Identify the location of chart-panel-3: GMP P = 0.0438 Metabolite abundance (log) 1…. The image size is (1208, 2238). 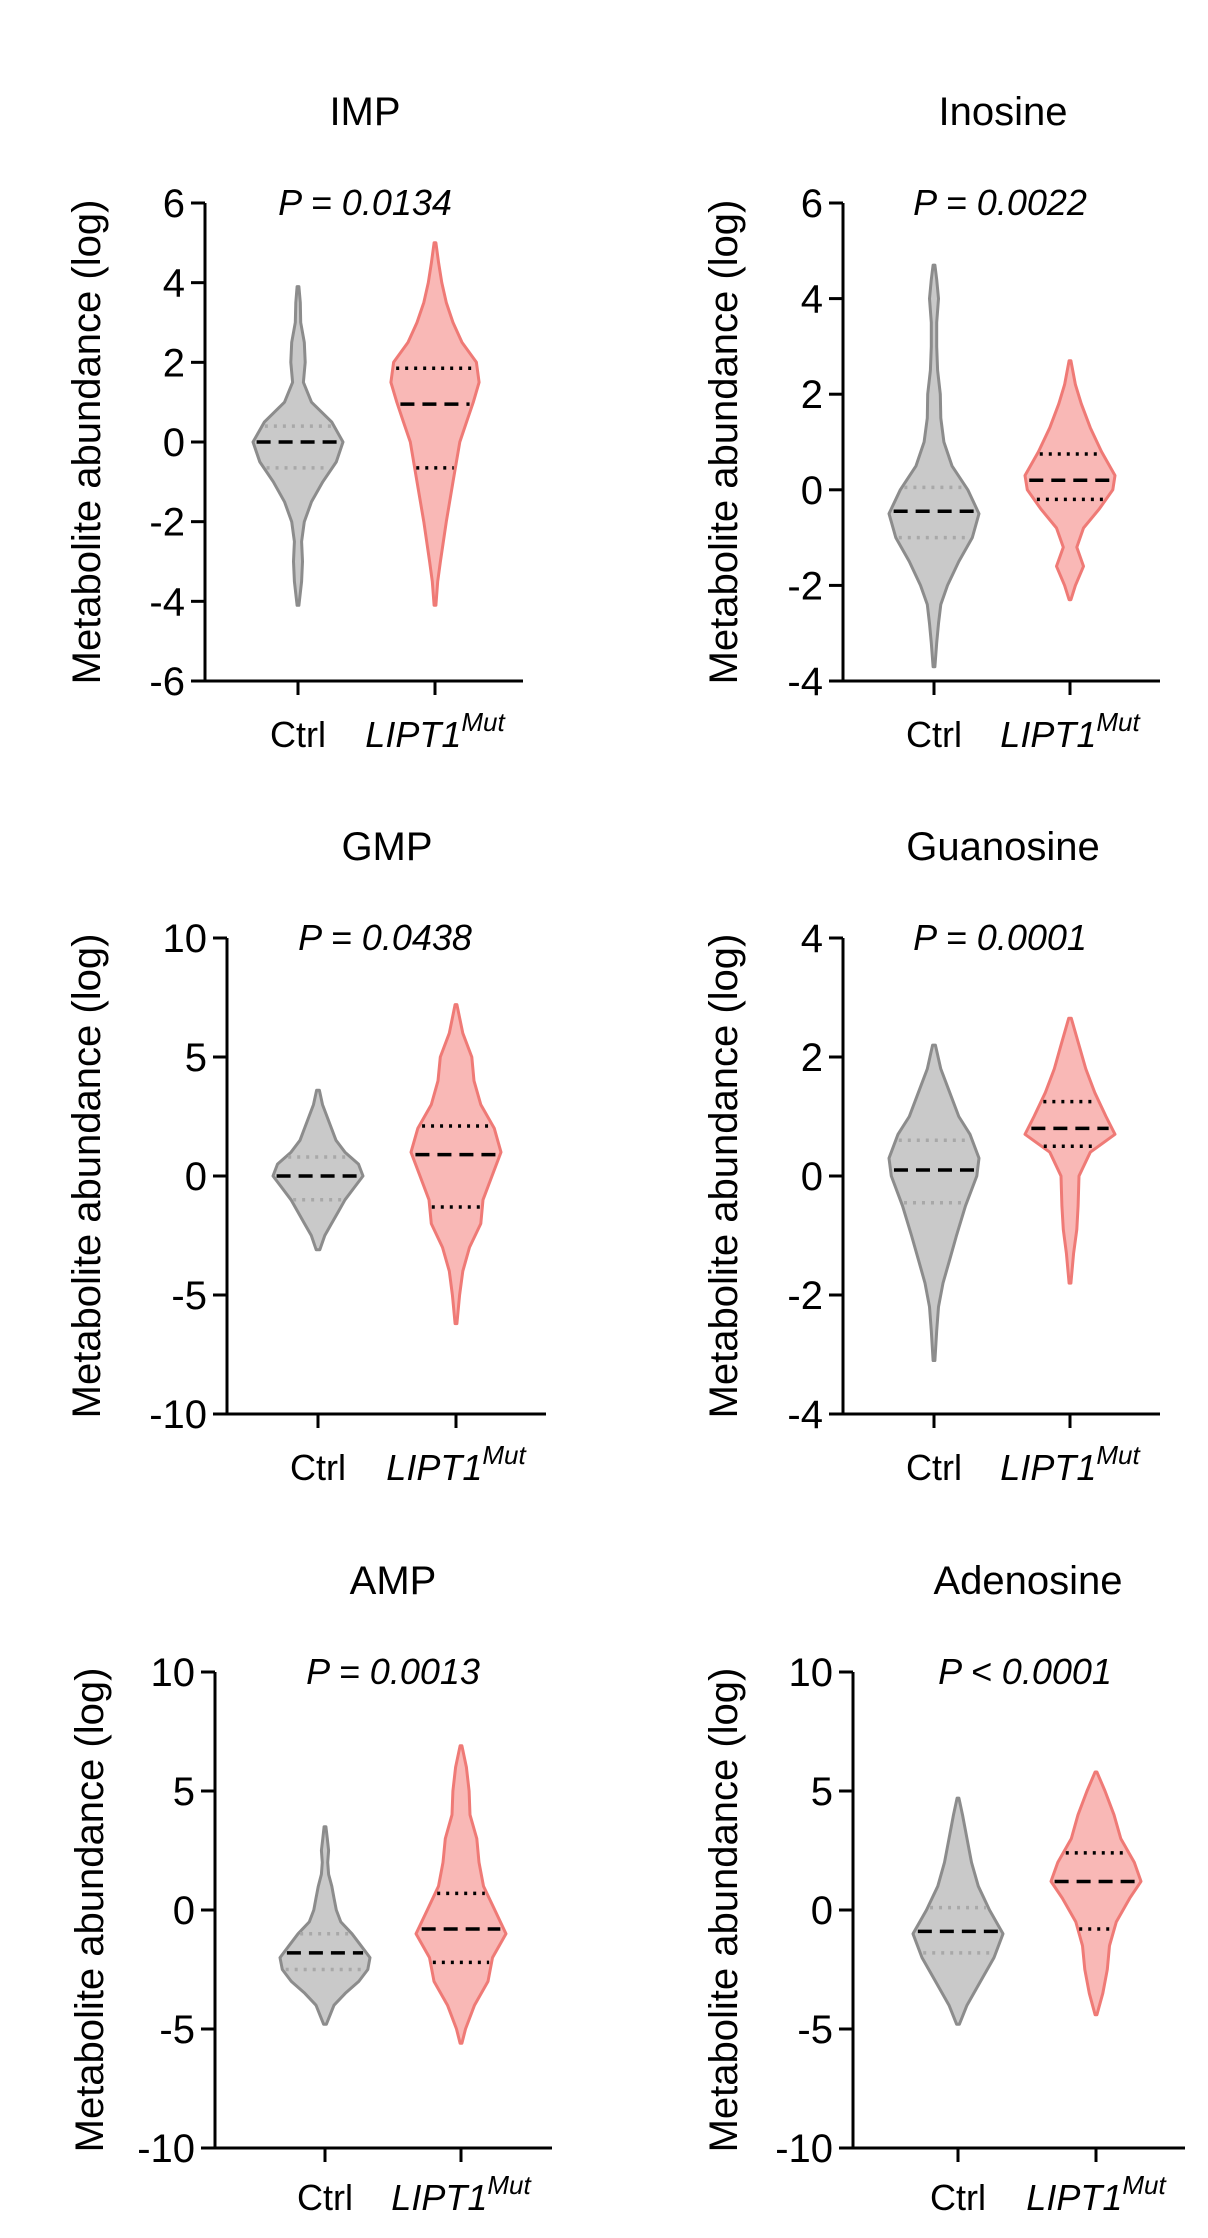
(305, 1156).